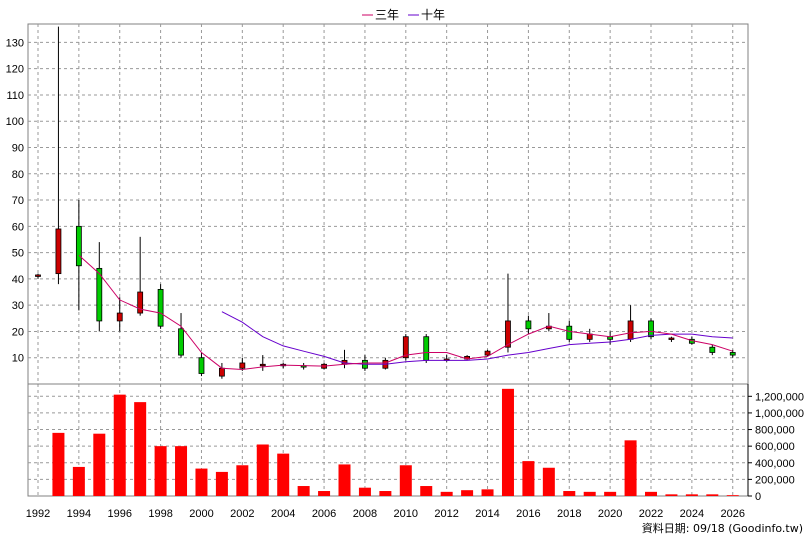  Describe the element at coordinates (365, 514) in the screenshot. I see `year-tick-label: 2008` at that location.